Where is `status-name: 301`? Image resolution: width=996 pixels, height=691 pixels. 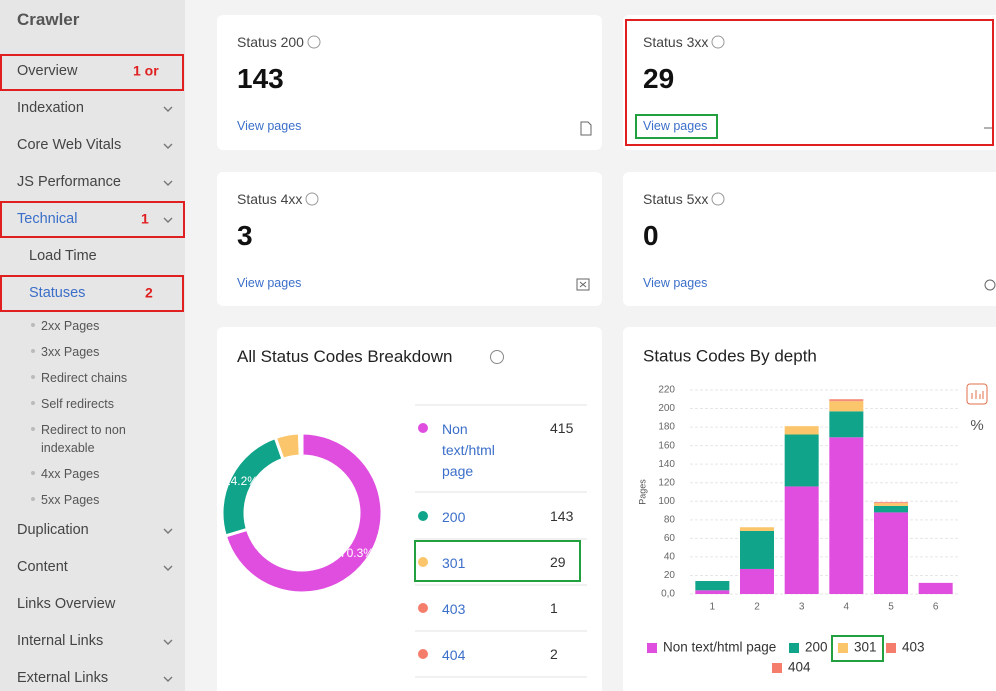
status-name: 301 is located at coordinates (454, 563).